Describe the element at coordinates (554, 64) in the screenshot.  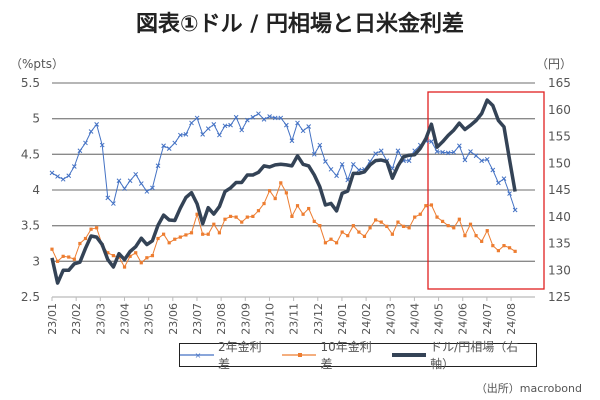
I see `y-right-axis-label: （円）` at that location.